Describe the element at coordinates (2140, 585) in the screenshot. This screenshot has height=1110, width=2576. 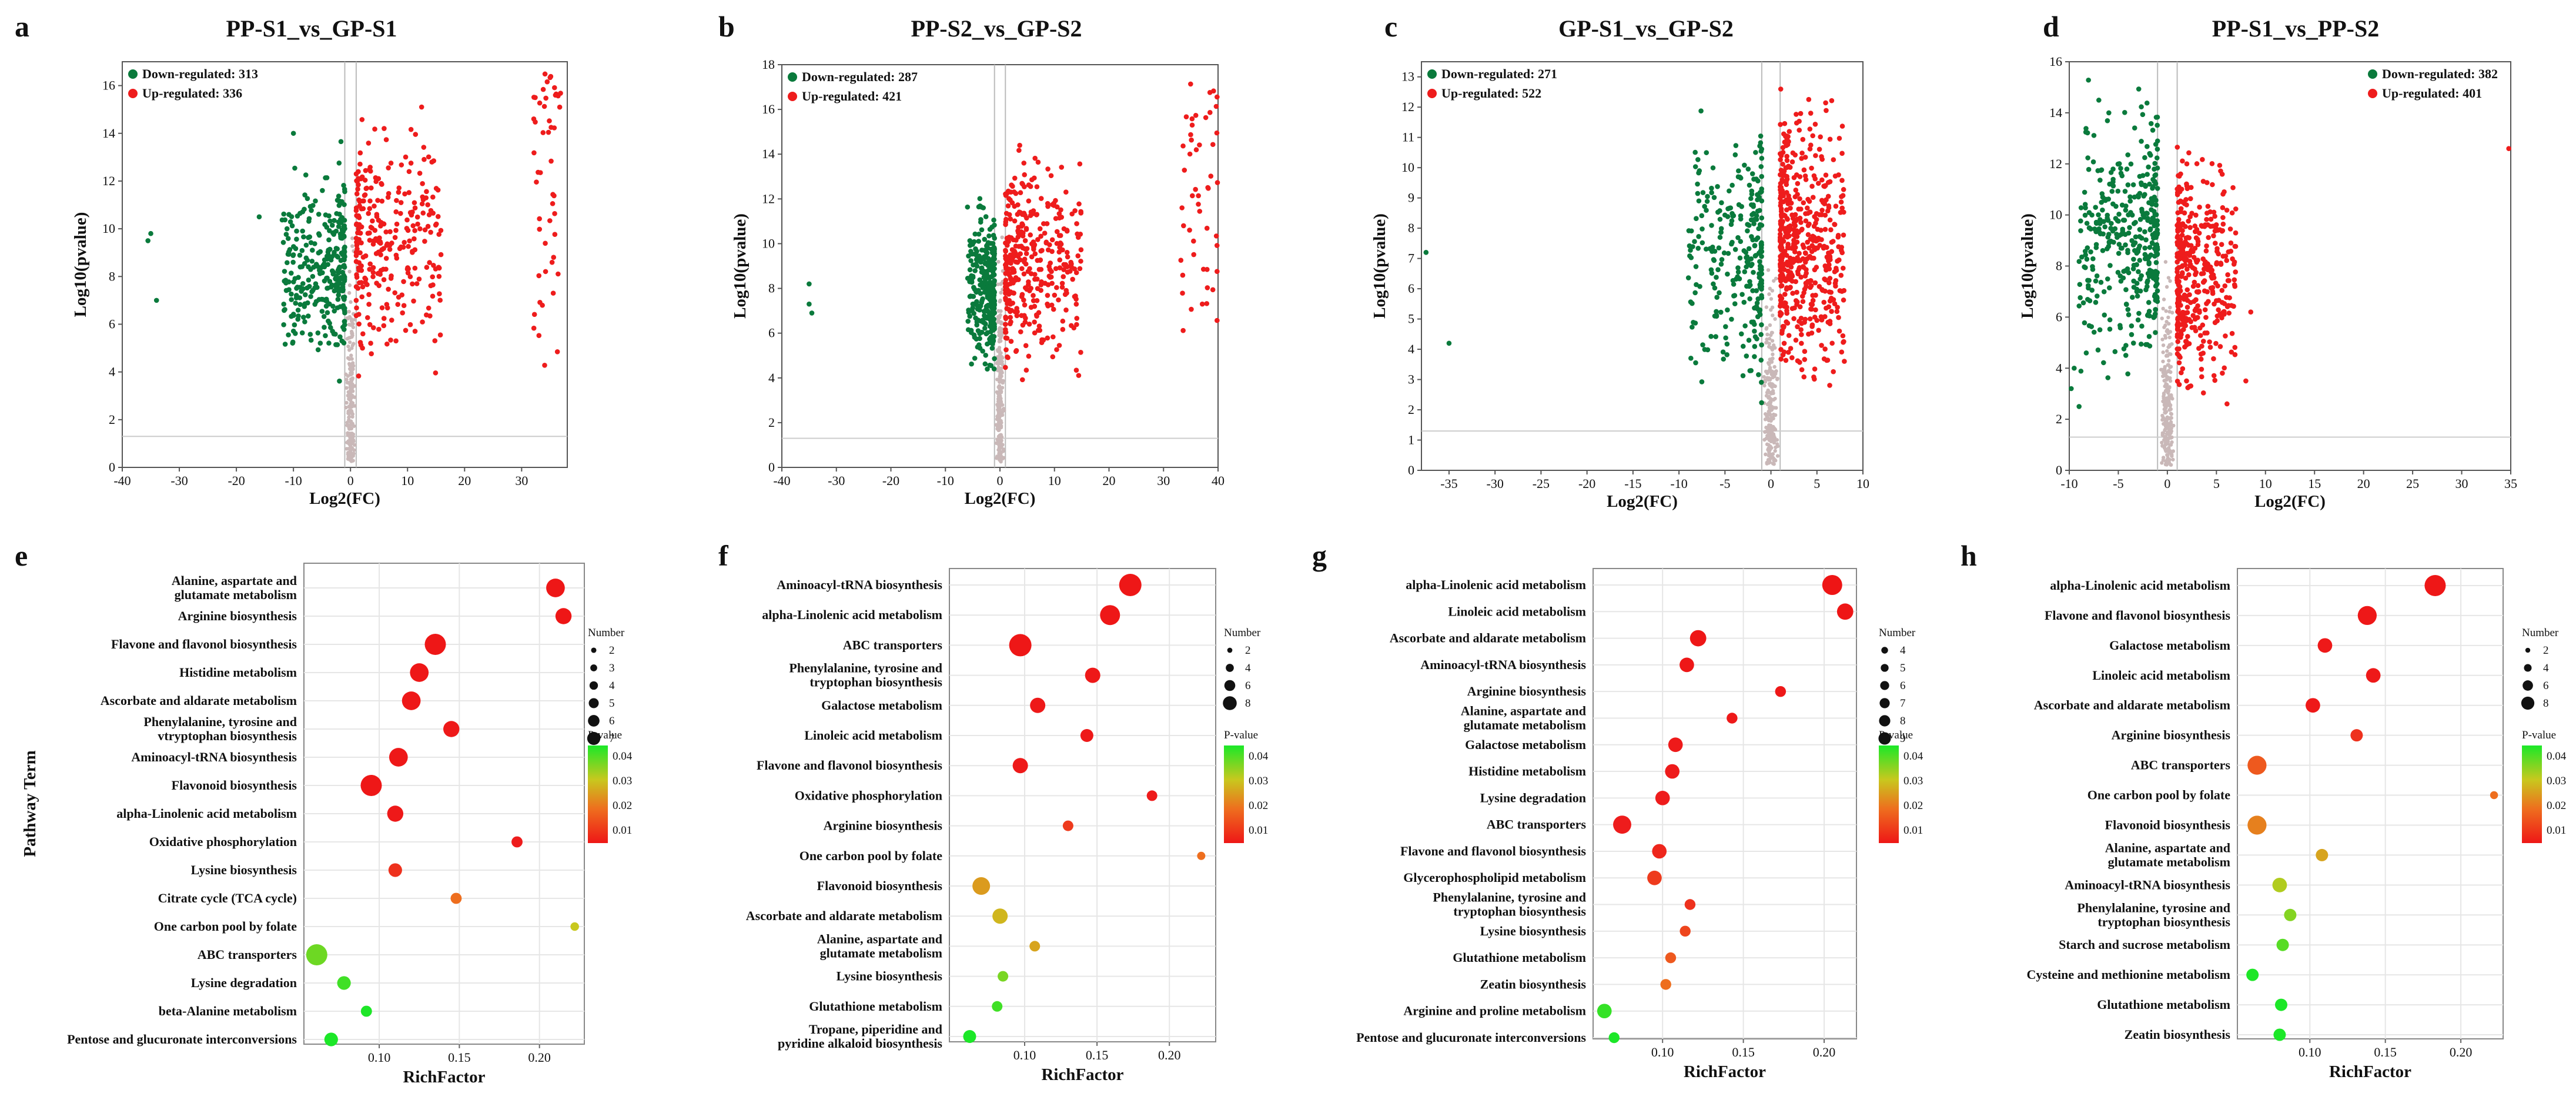
I see `pathway-term-label: alpha-Linolenic acid metabolism` at that location.